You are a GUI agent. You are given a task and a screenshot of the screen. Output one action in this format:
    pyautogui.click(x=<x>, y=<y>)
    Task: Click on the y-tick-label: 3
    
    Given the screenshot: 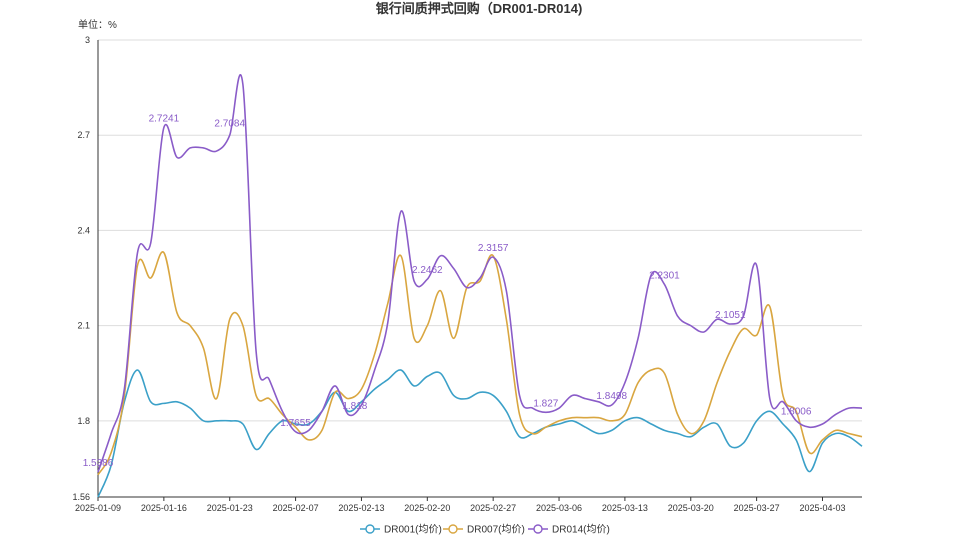 What is the action you would take?
    pyautogui.click(x=87, y=40)
    